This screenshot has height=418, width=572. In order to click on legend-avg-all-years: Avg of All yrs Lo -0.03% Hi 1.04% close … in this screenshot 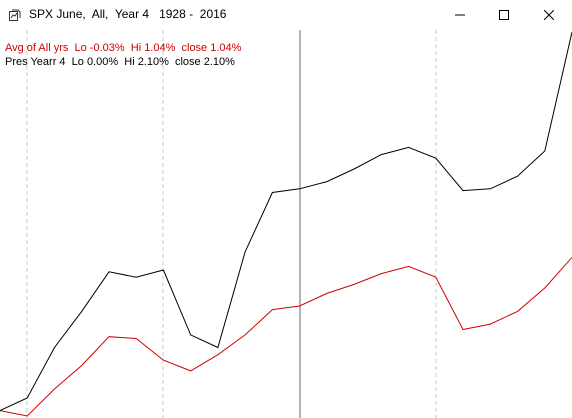, I will do `click(123, 48)`.